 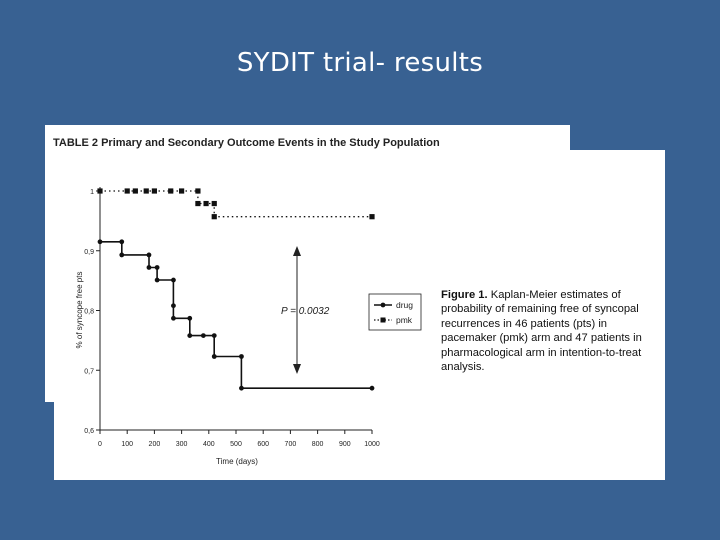 I want to click on x-axis-label: Time (days), so click(x=237, y=461).